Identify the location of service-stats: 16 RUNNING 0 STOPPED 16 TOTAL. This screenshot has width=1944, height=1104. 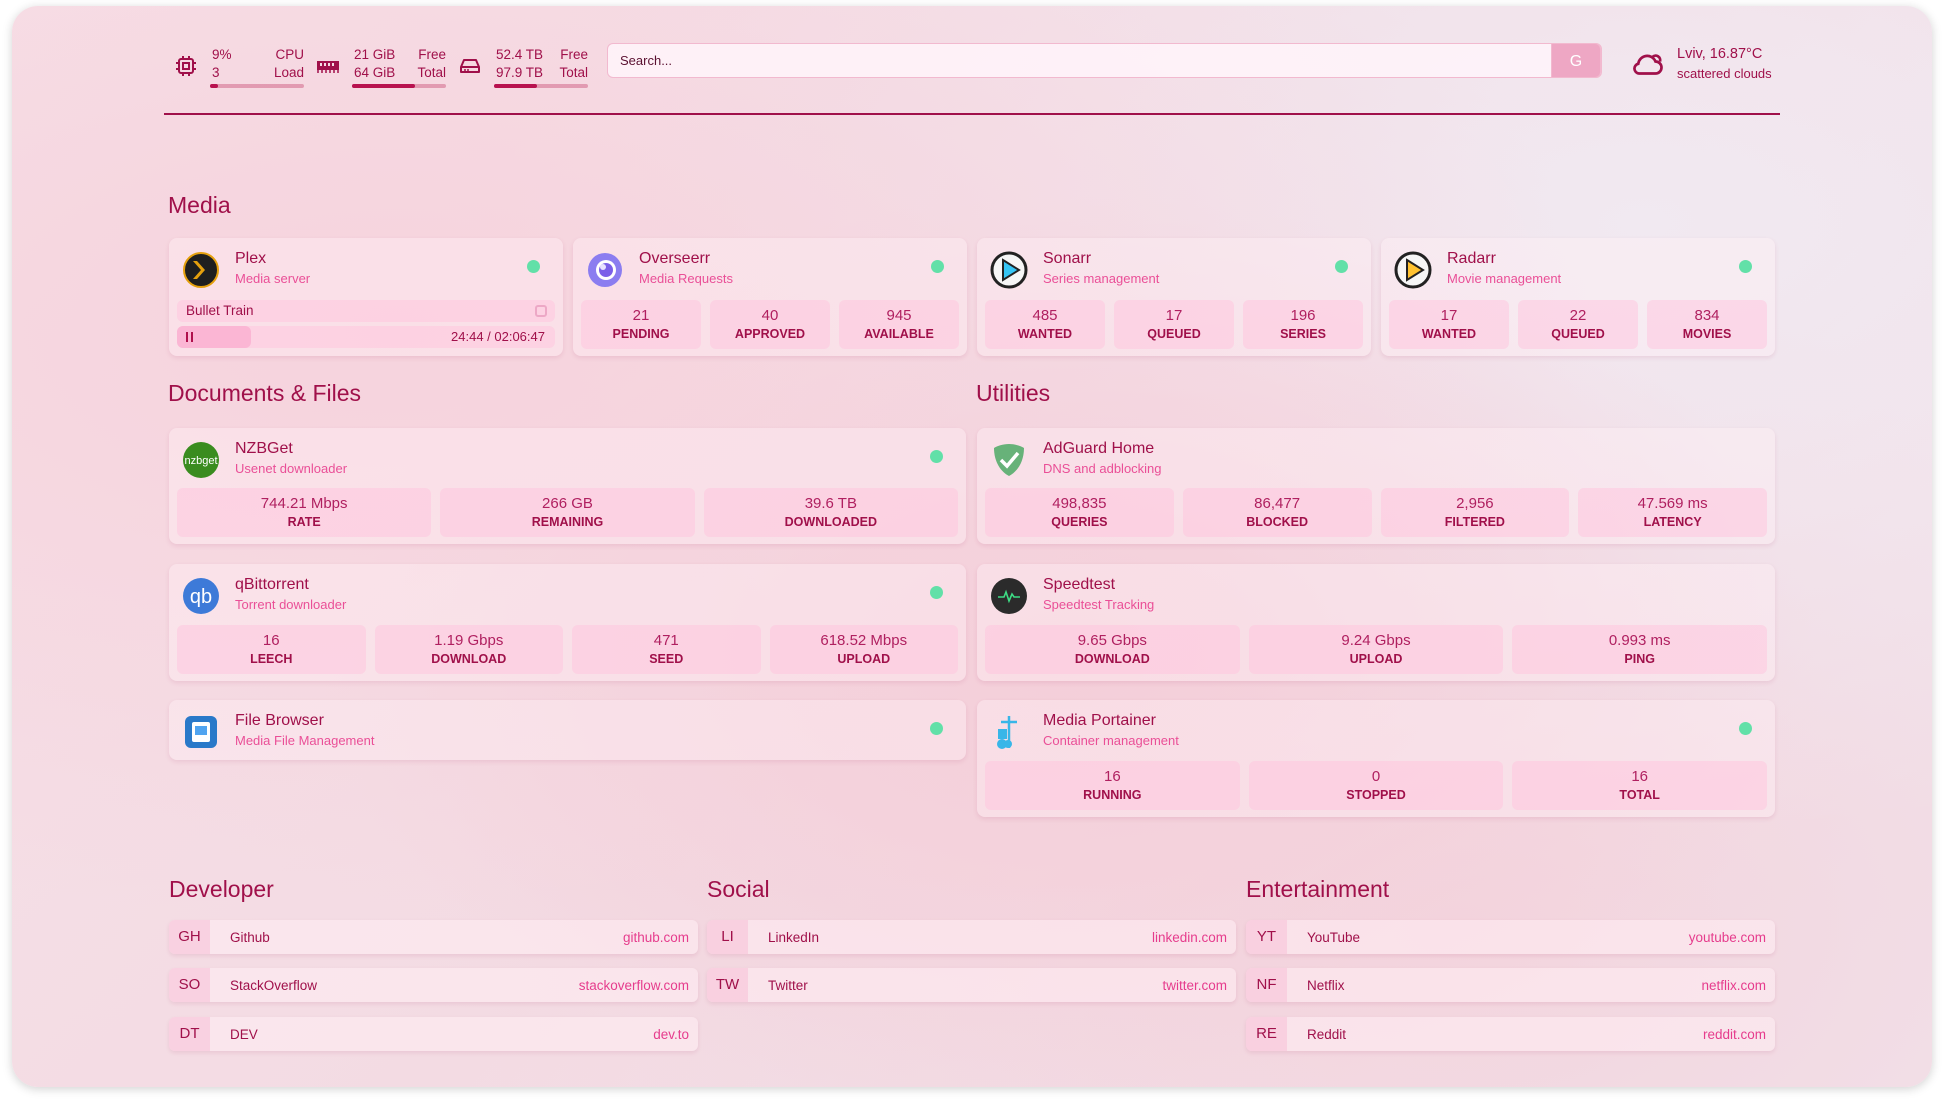
(1376, 785).